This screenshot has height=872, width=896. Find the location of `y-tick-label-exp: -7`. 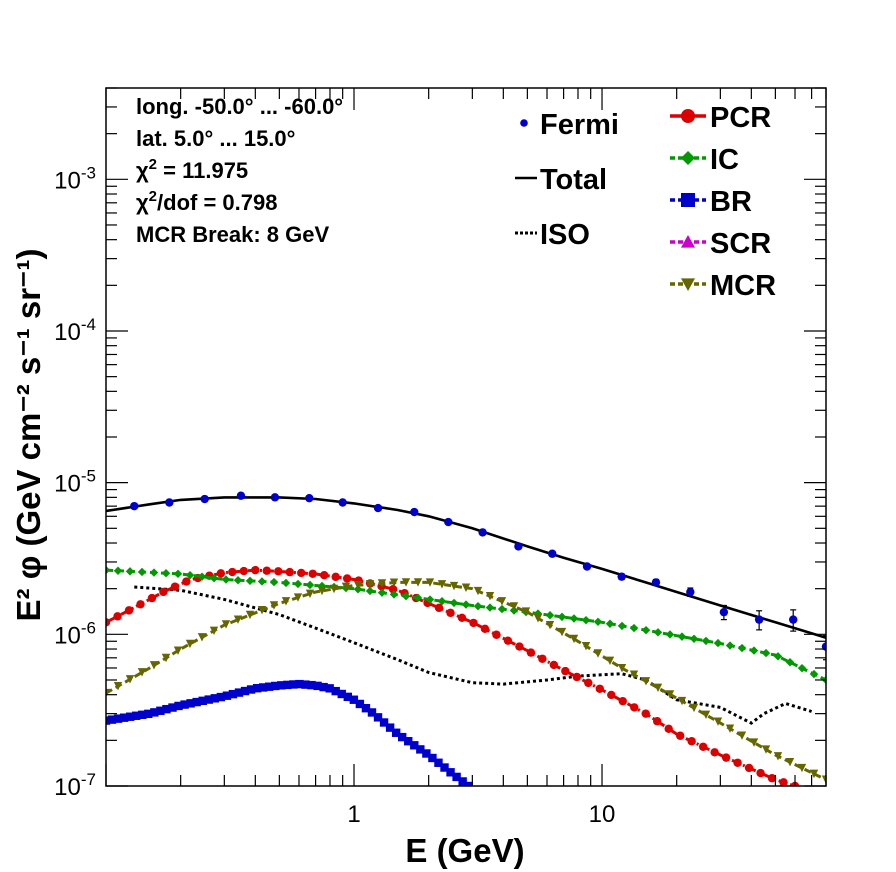

y-tick-label-exp: -7 is located at coordinates (88, 779).